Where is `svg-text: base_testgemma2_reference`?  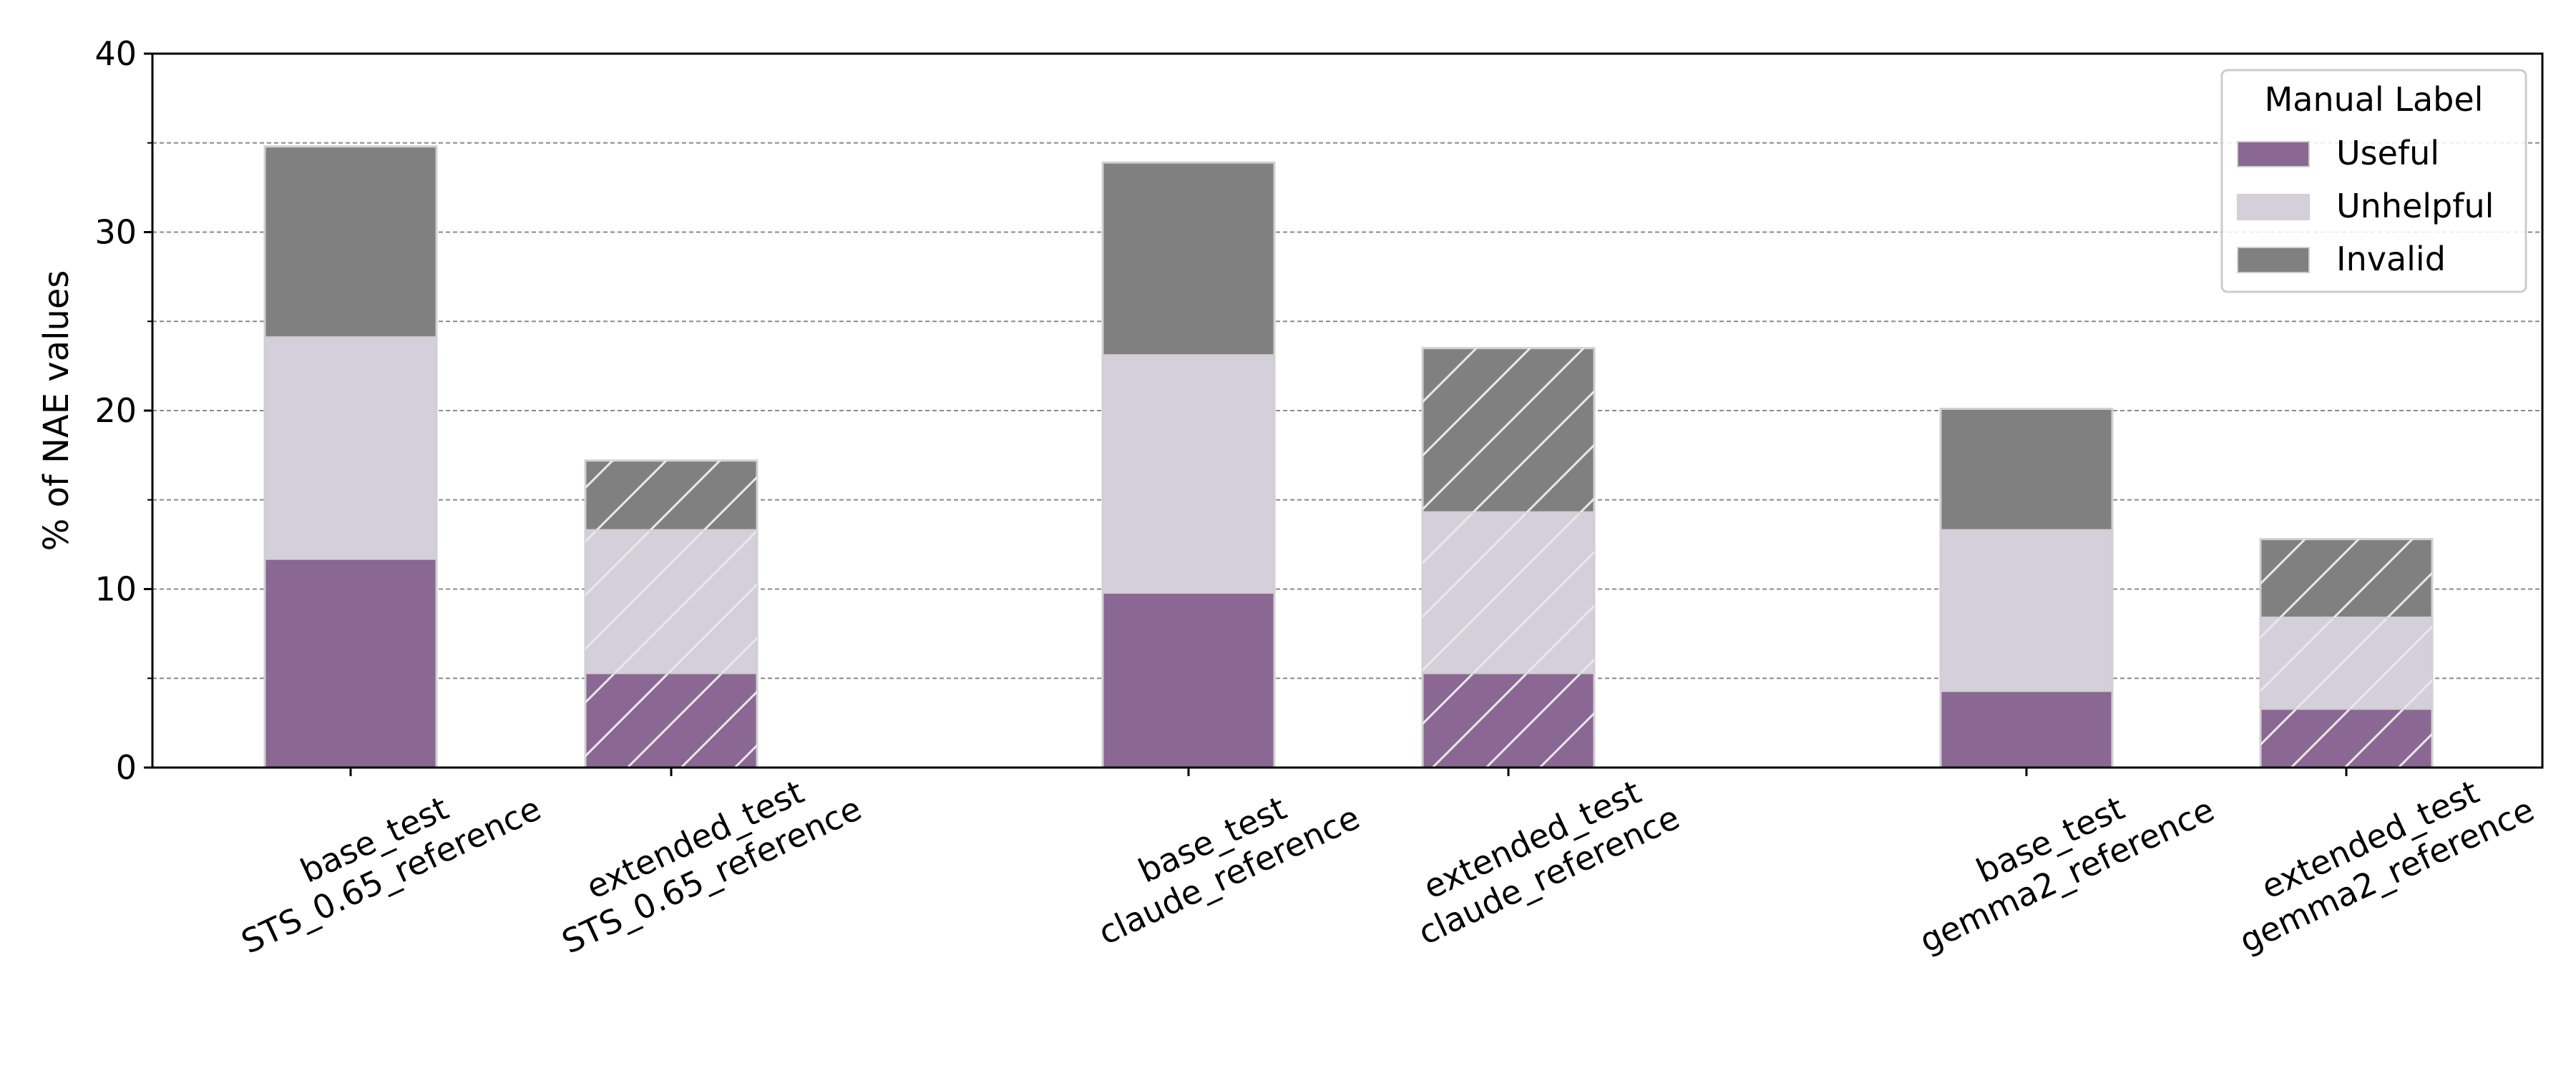
svg-text: base_testgemma2_reference is located at coordinates (2058, 858).